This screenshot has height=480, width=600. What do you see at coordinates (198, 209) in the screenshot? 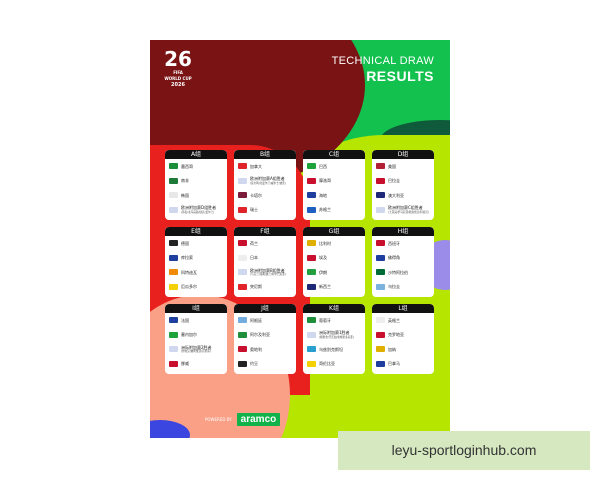
I see `team-name-wrap: 欧洲附加赛D组胜者 (丹麦/北马其顿/捷克/爱尔兰)` at bounding box center [198, 209].